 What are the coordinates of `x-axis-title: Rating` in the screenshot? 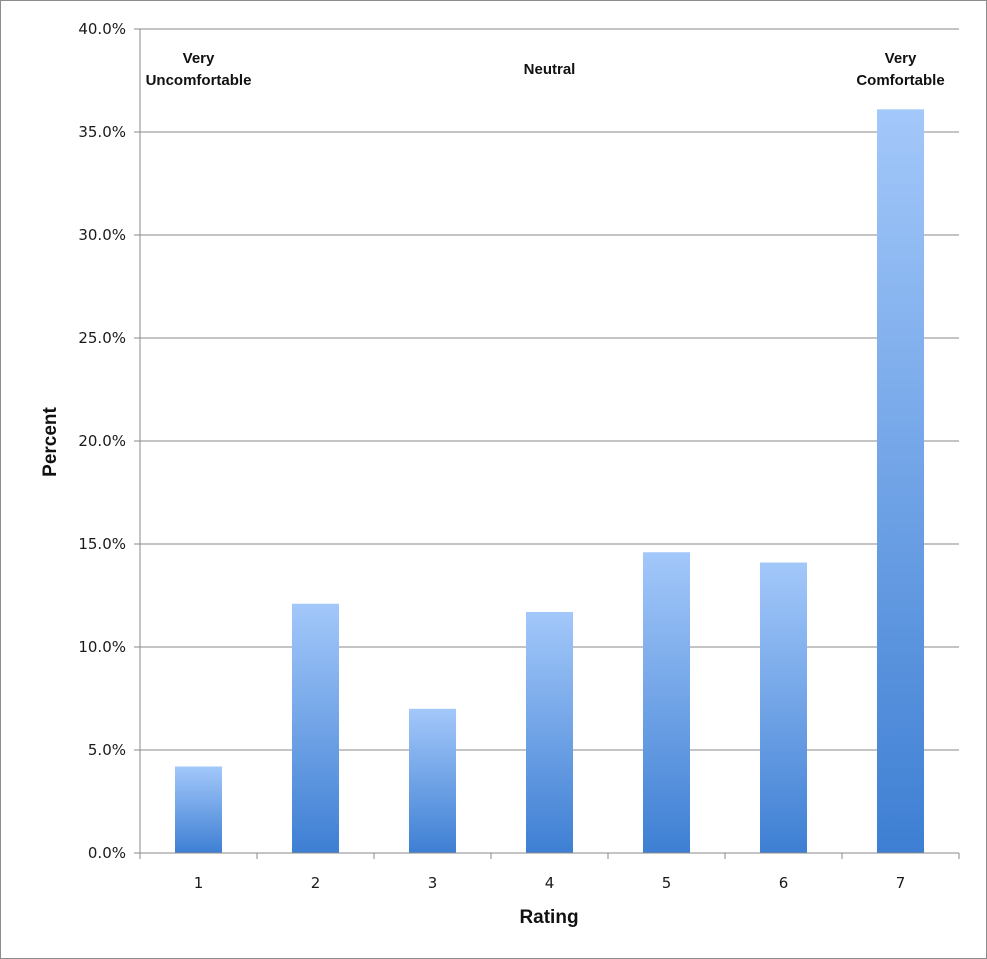 It's located at (548, 917).